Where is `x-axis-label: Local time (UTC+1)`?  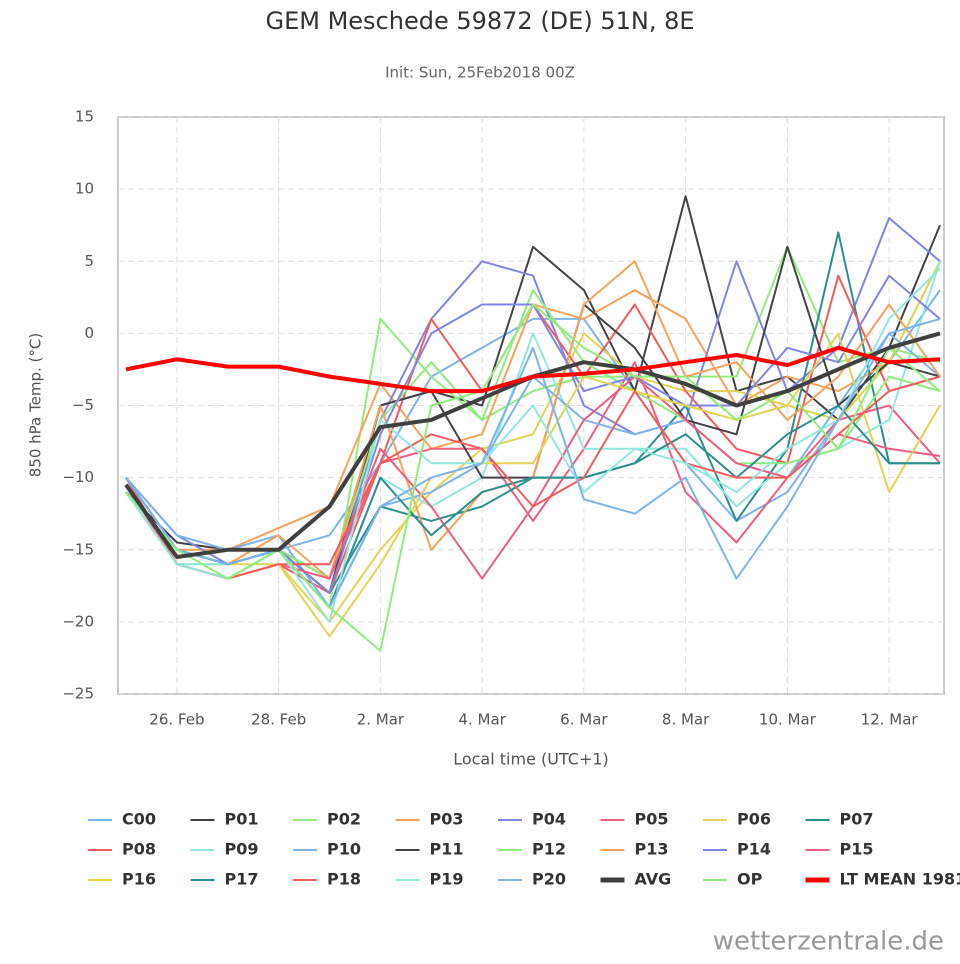
x-axis-label: Local time (UTC+1) is located at coordinates (531, 759).